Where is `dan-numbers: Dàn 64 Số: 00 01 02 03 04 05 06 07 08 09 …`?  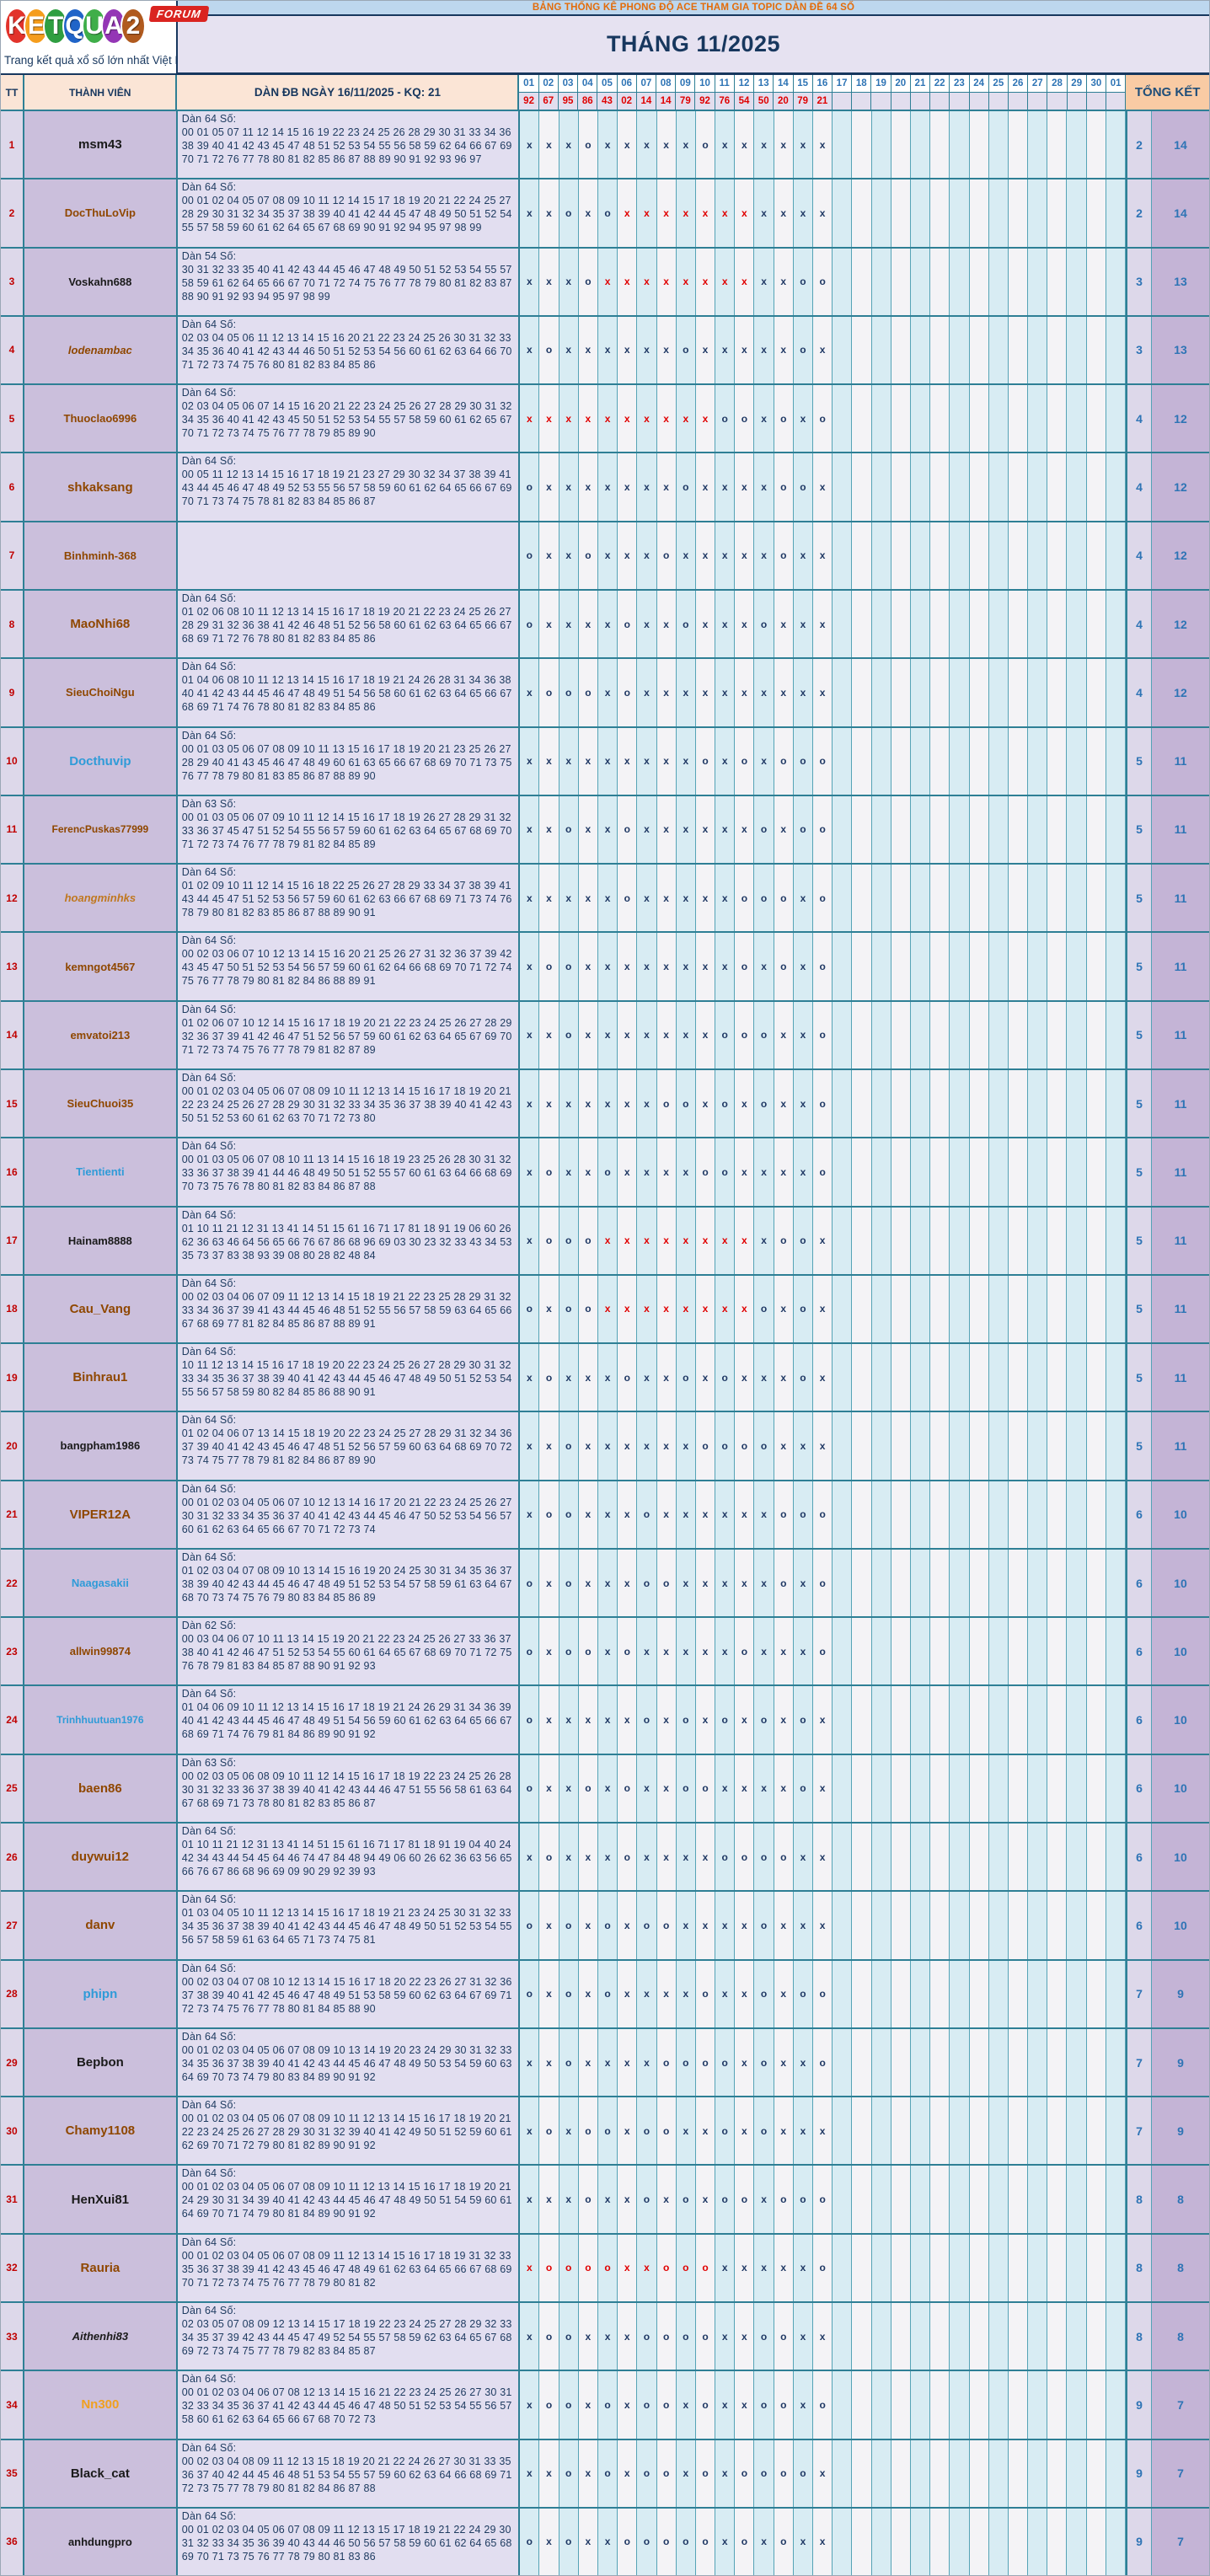 dan-numbers: Dàn 64 Số: 00 01 02 03 04 05 06 07 08 09 … is located at coordinates (349, 2267).